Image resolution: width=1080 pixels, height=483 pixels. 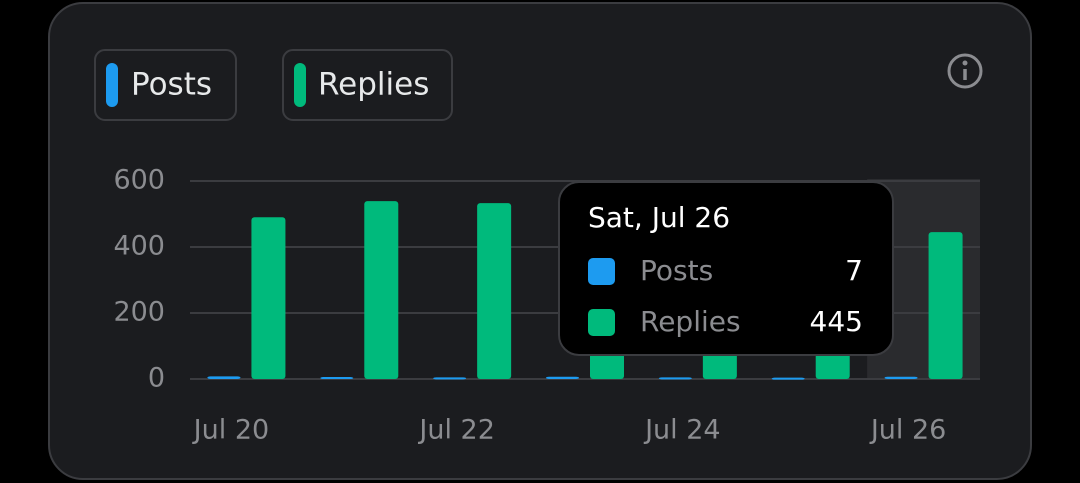 What do you see at coordinates (139, 180) in the screenshot?
I see `y-tick-label: 600` at bounding box center [139, 180].